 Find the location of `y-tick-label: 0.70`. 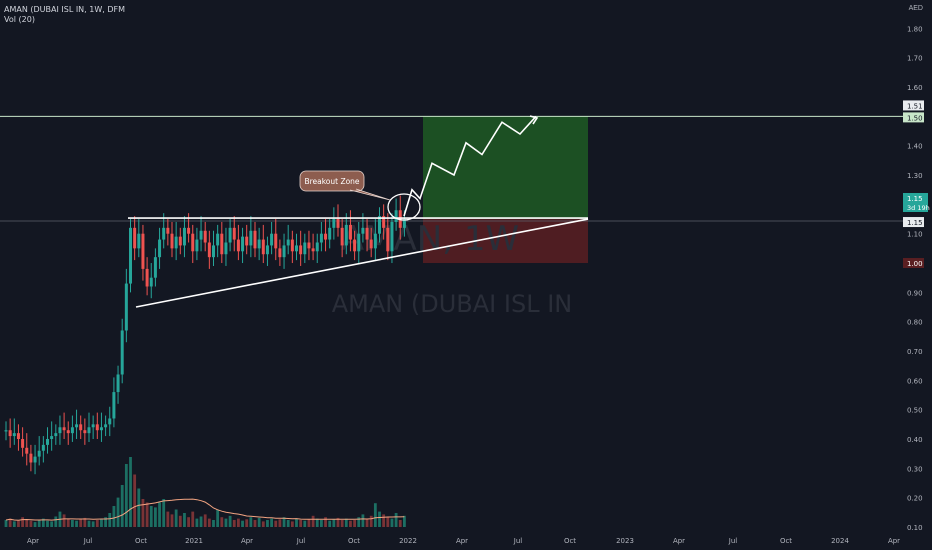

y-tick-label: 0.70 is located at coordinates (915, 352).